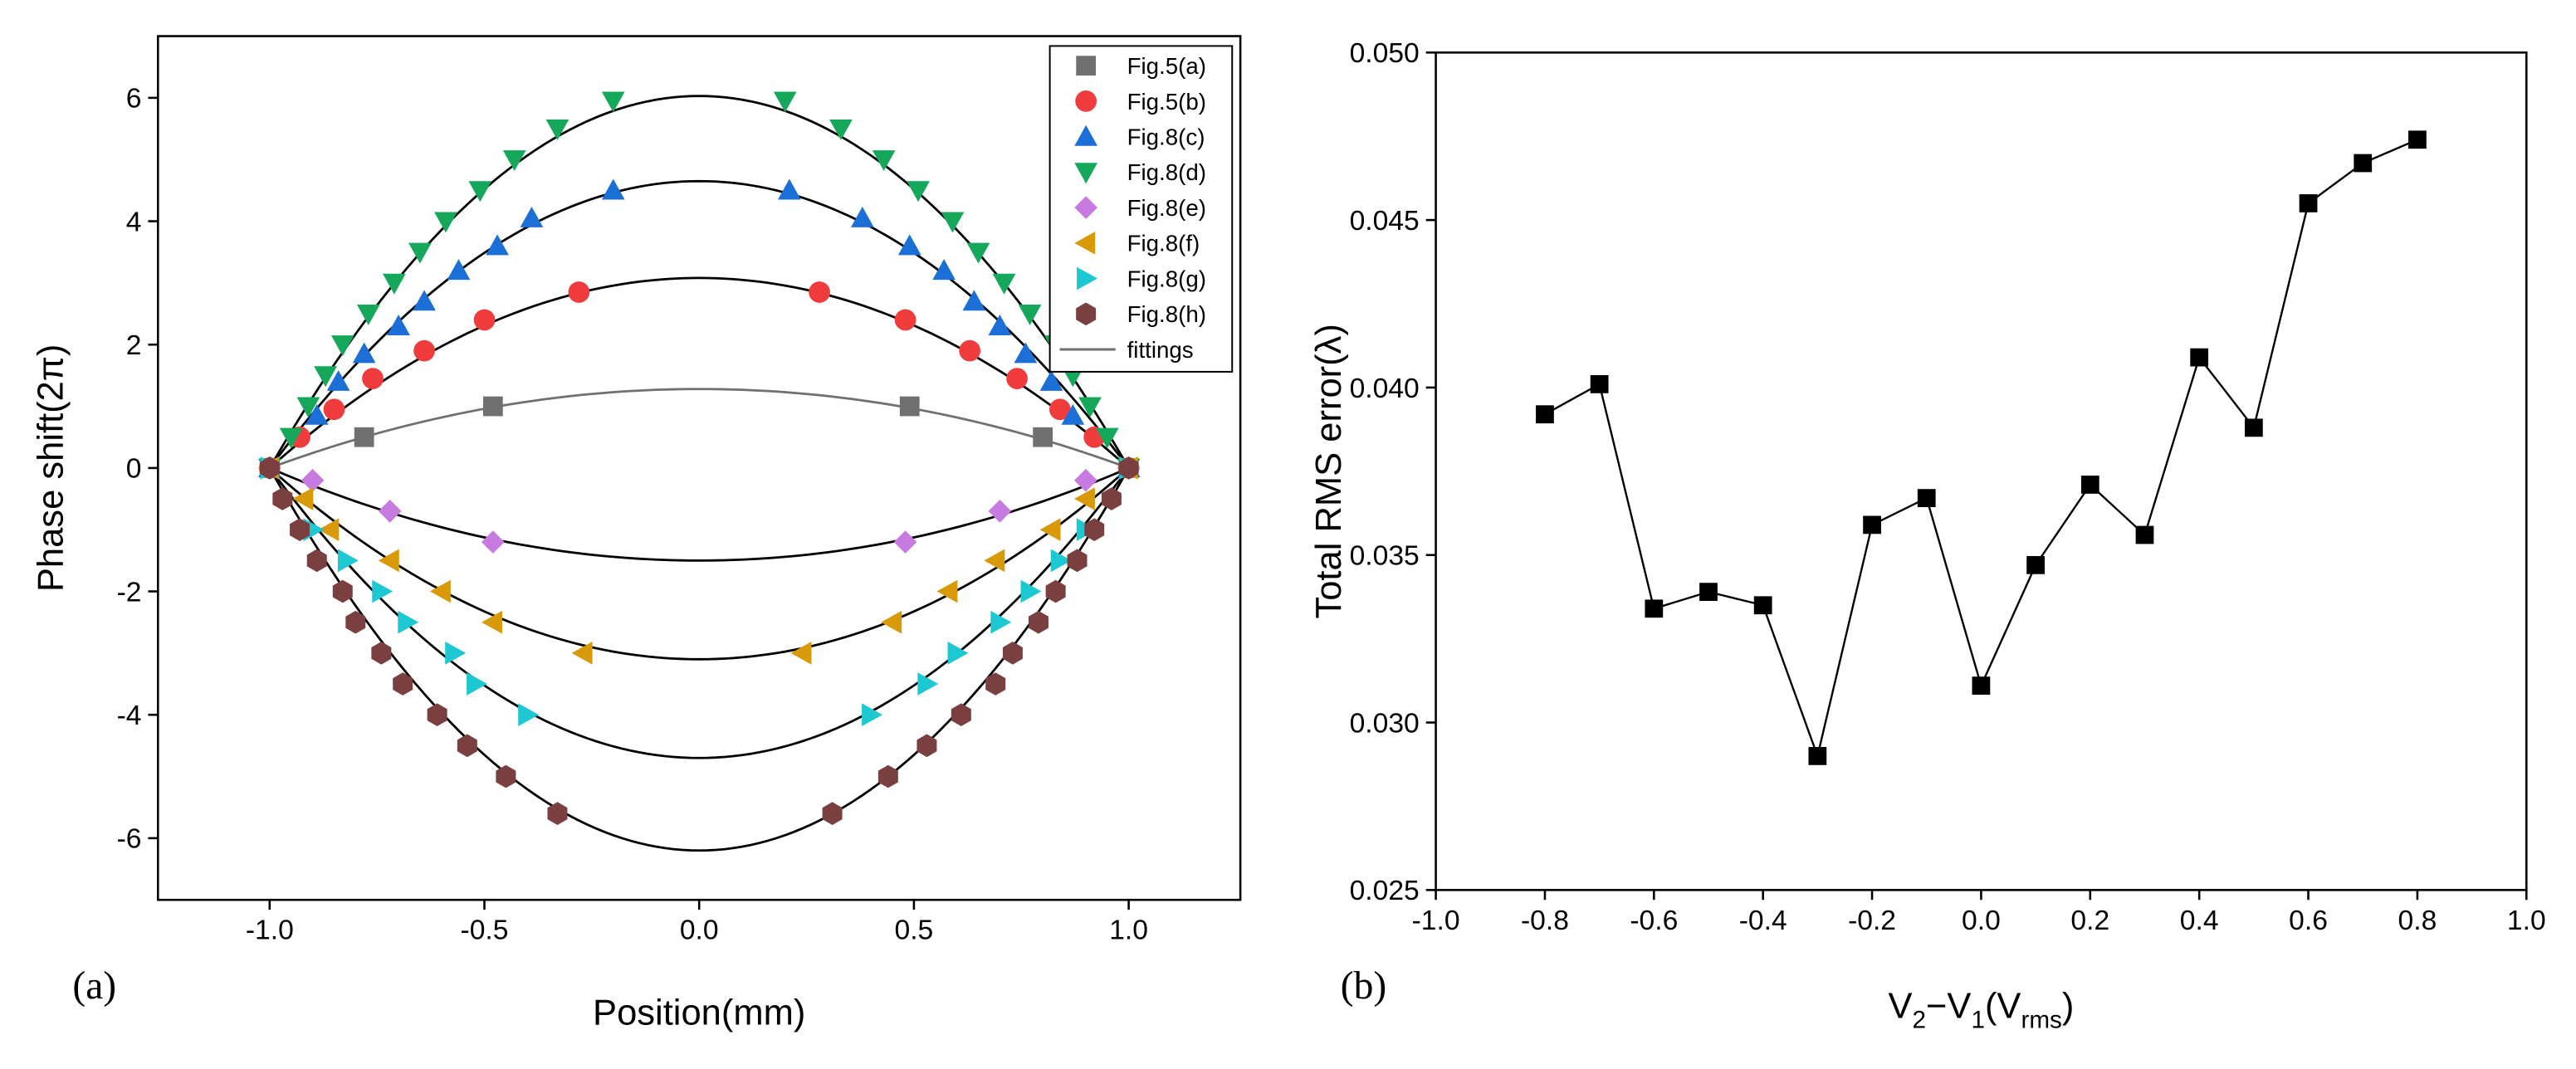 Image resolution: width=2576 pixels, height=1069 pixels. Describe the element at coordinates (1385, 389) in the screenshot. I see `y-tick-label: 0.040` at that location.